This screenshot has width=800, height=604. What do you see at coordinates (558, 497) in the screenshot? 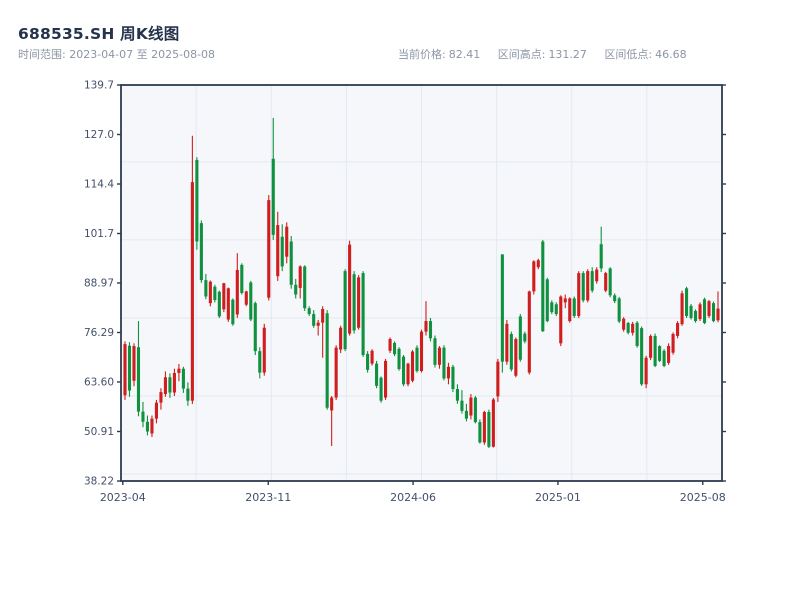
I see `x-tick-label: 2025-01` at bounding box center [558, 497].